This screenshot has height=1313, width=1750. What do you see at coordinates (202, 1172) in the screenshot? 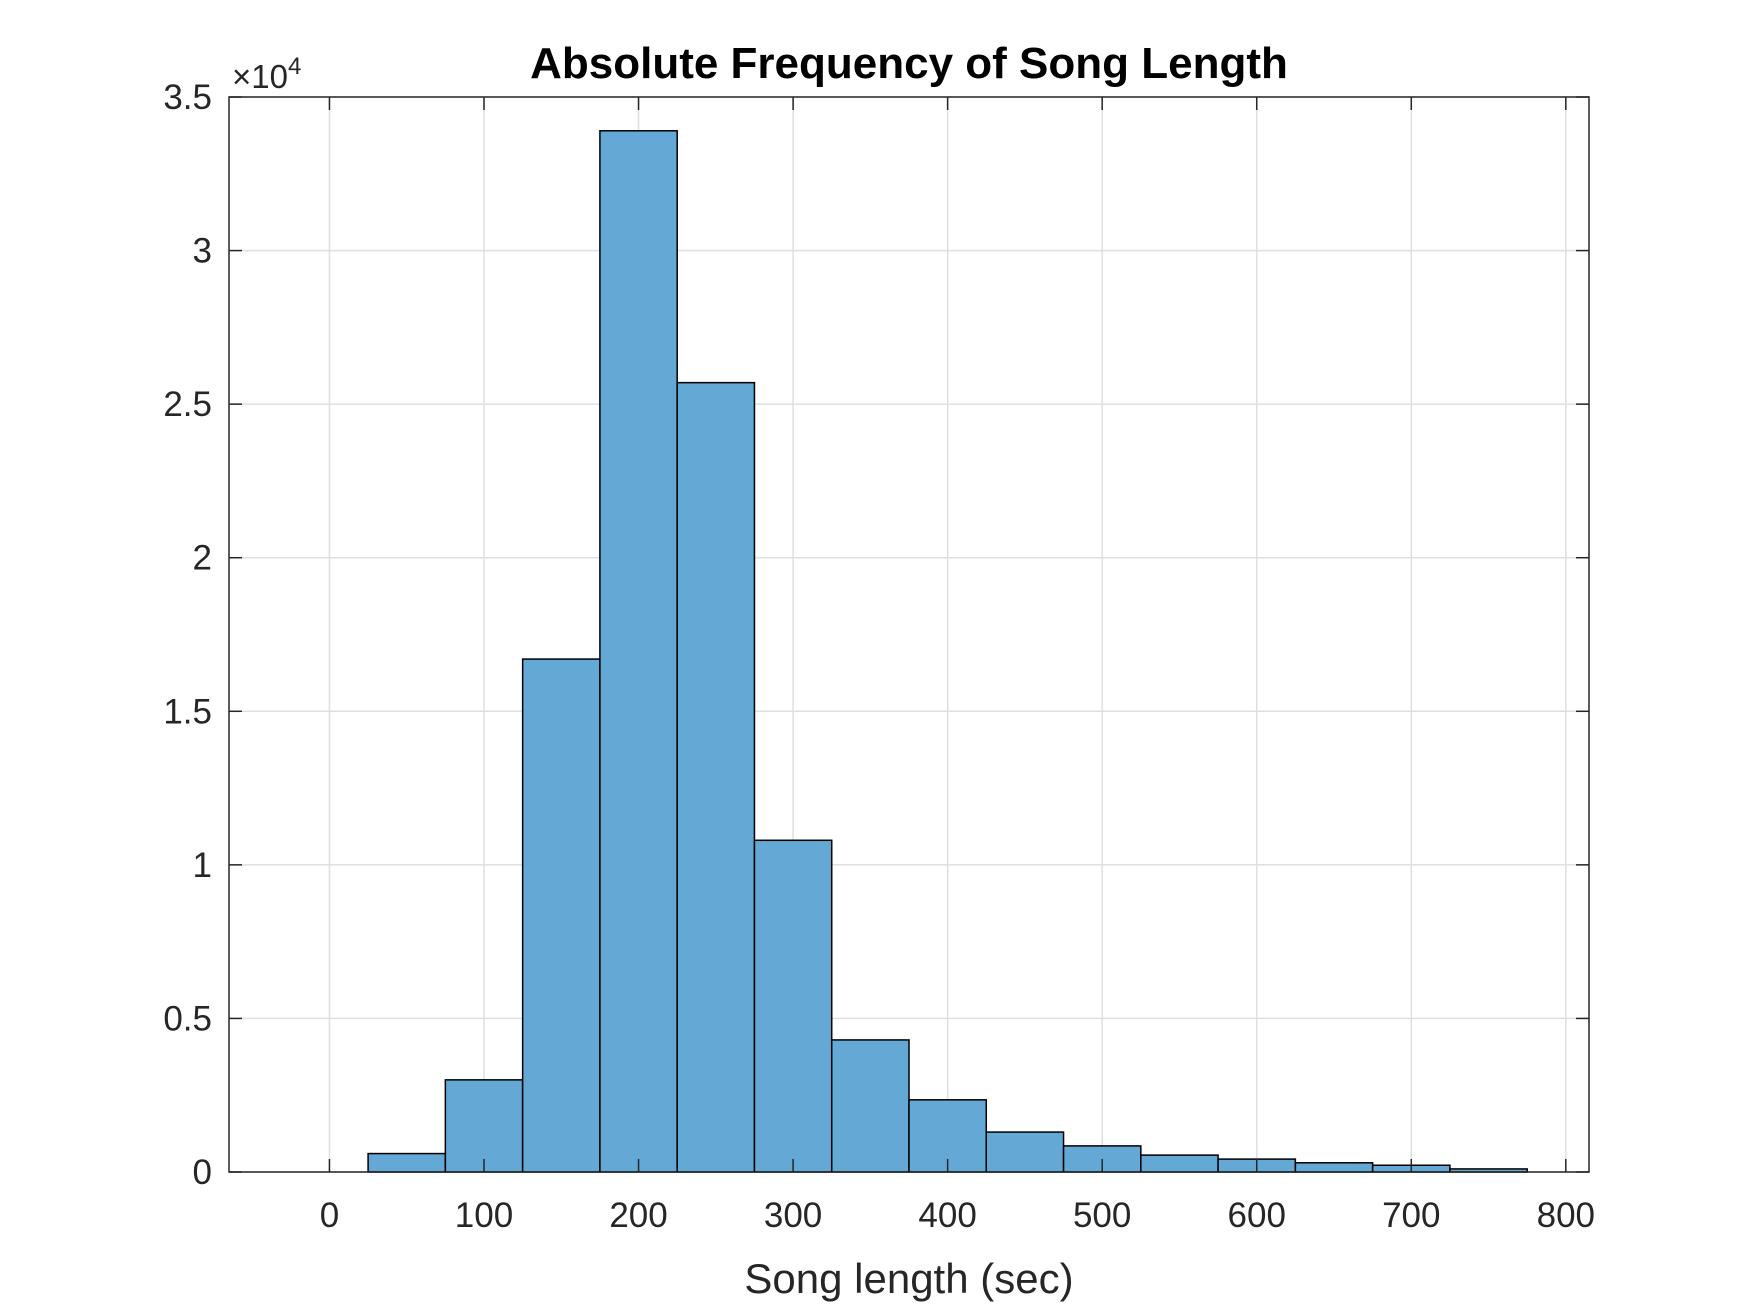
I see `y-tick-label: 0` at bounding box center [202, 1172].